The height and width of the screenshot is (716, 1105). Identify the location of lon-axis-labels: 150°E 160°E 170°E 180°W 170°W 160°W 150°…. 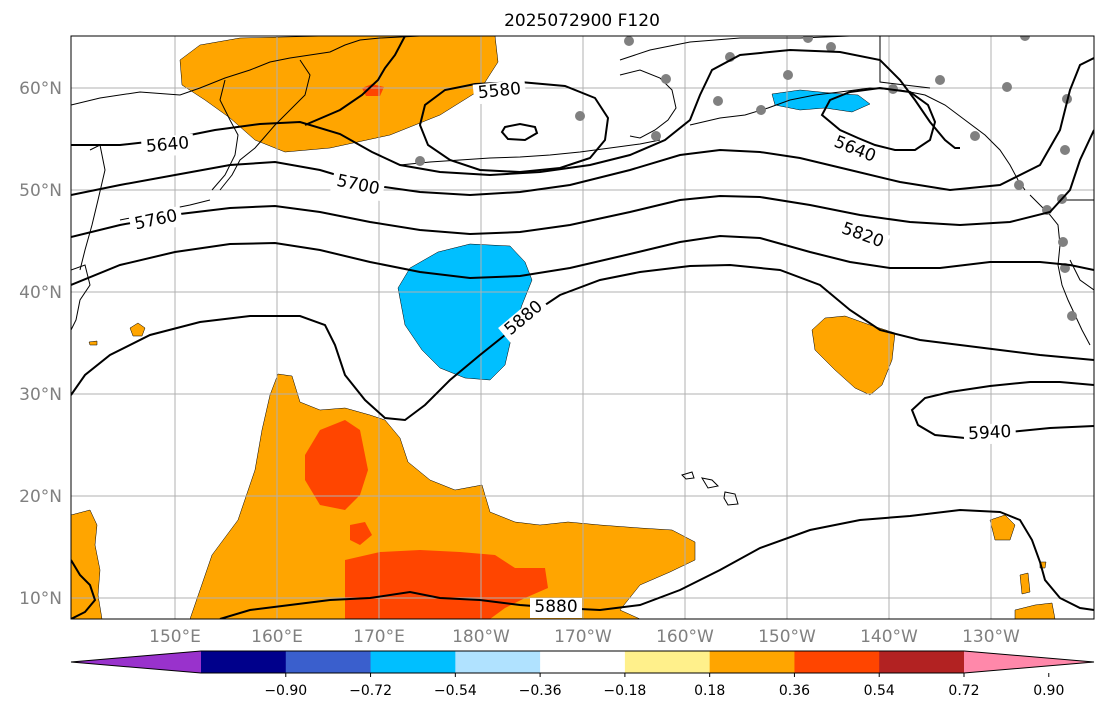
(584, 637).